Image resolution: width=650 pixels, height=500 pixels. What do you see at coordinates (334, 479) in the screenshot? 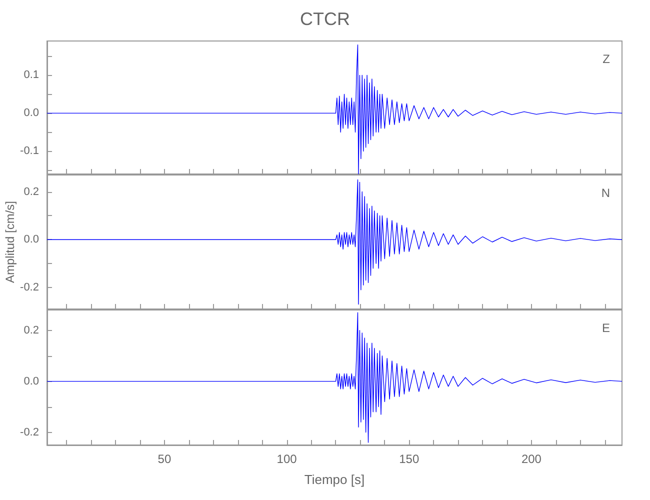
I see `x-axis-title: Tiempo [s]` at bounding box center [334, 479].